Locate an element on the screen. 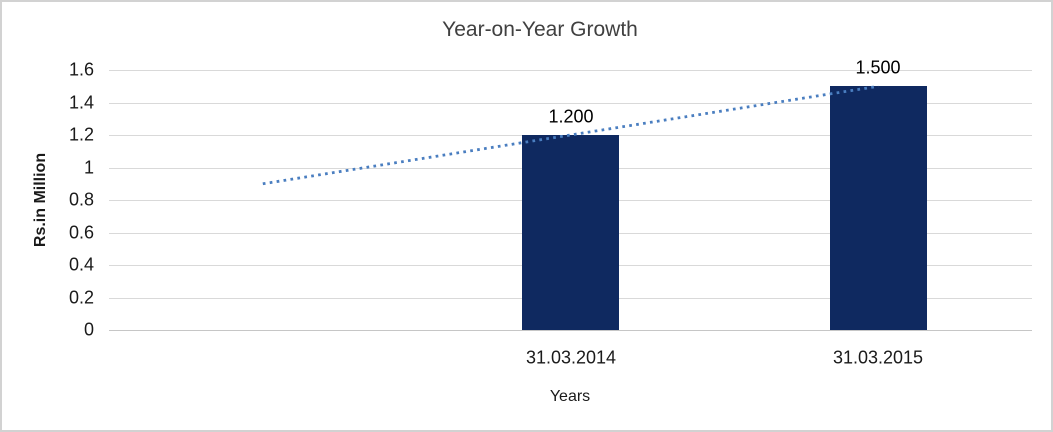 The height and width of the screenshot is (432, 1053). x-axis-line is located at coordinates (570, 330).